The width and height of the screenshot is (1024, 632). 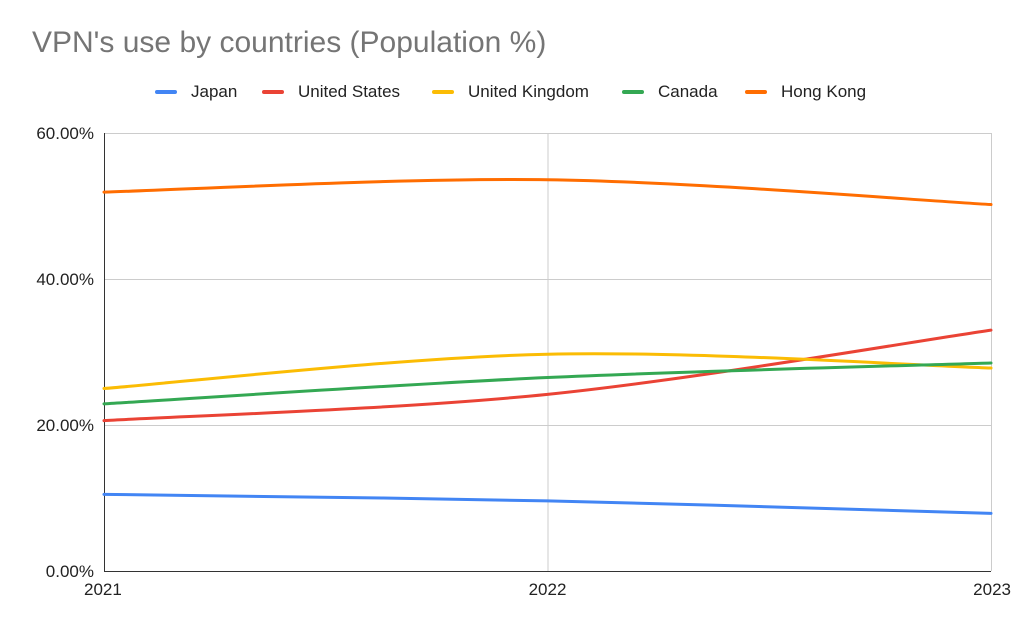 I want to click on chart-title: VPN's use by countries (Population %), so click(x=289, y=42).